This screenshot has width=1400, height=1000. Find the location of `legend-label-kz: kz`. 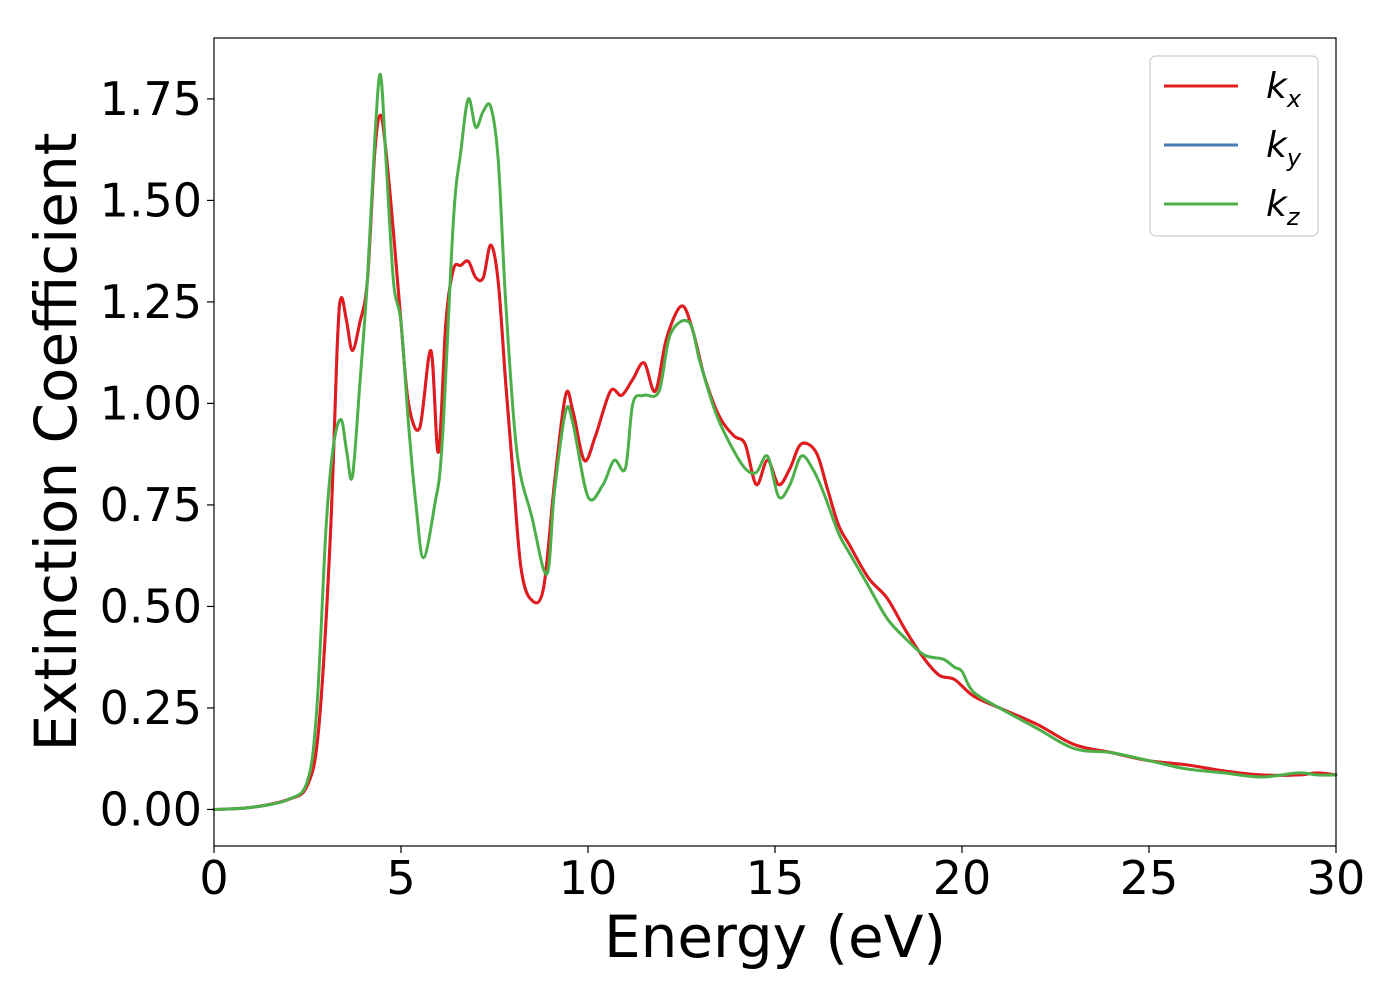

legend-label-kz: kz is located at coordinates (1283, 207).